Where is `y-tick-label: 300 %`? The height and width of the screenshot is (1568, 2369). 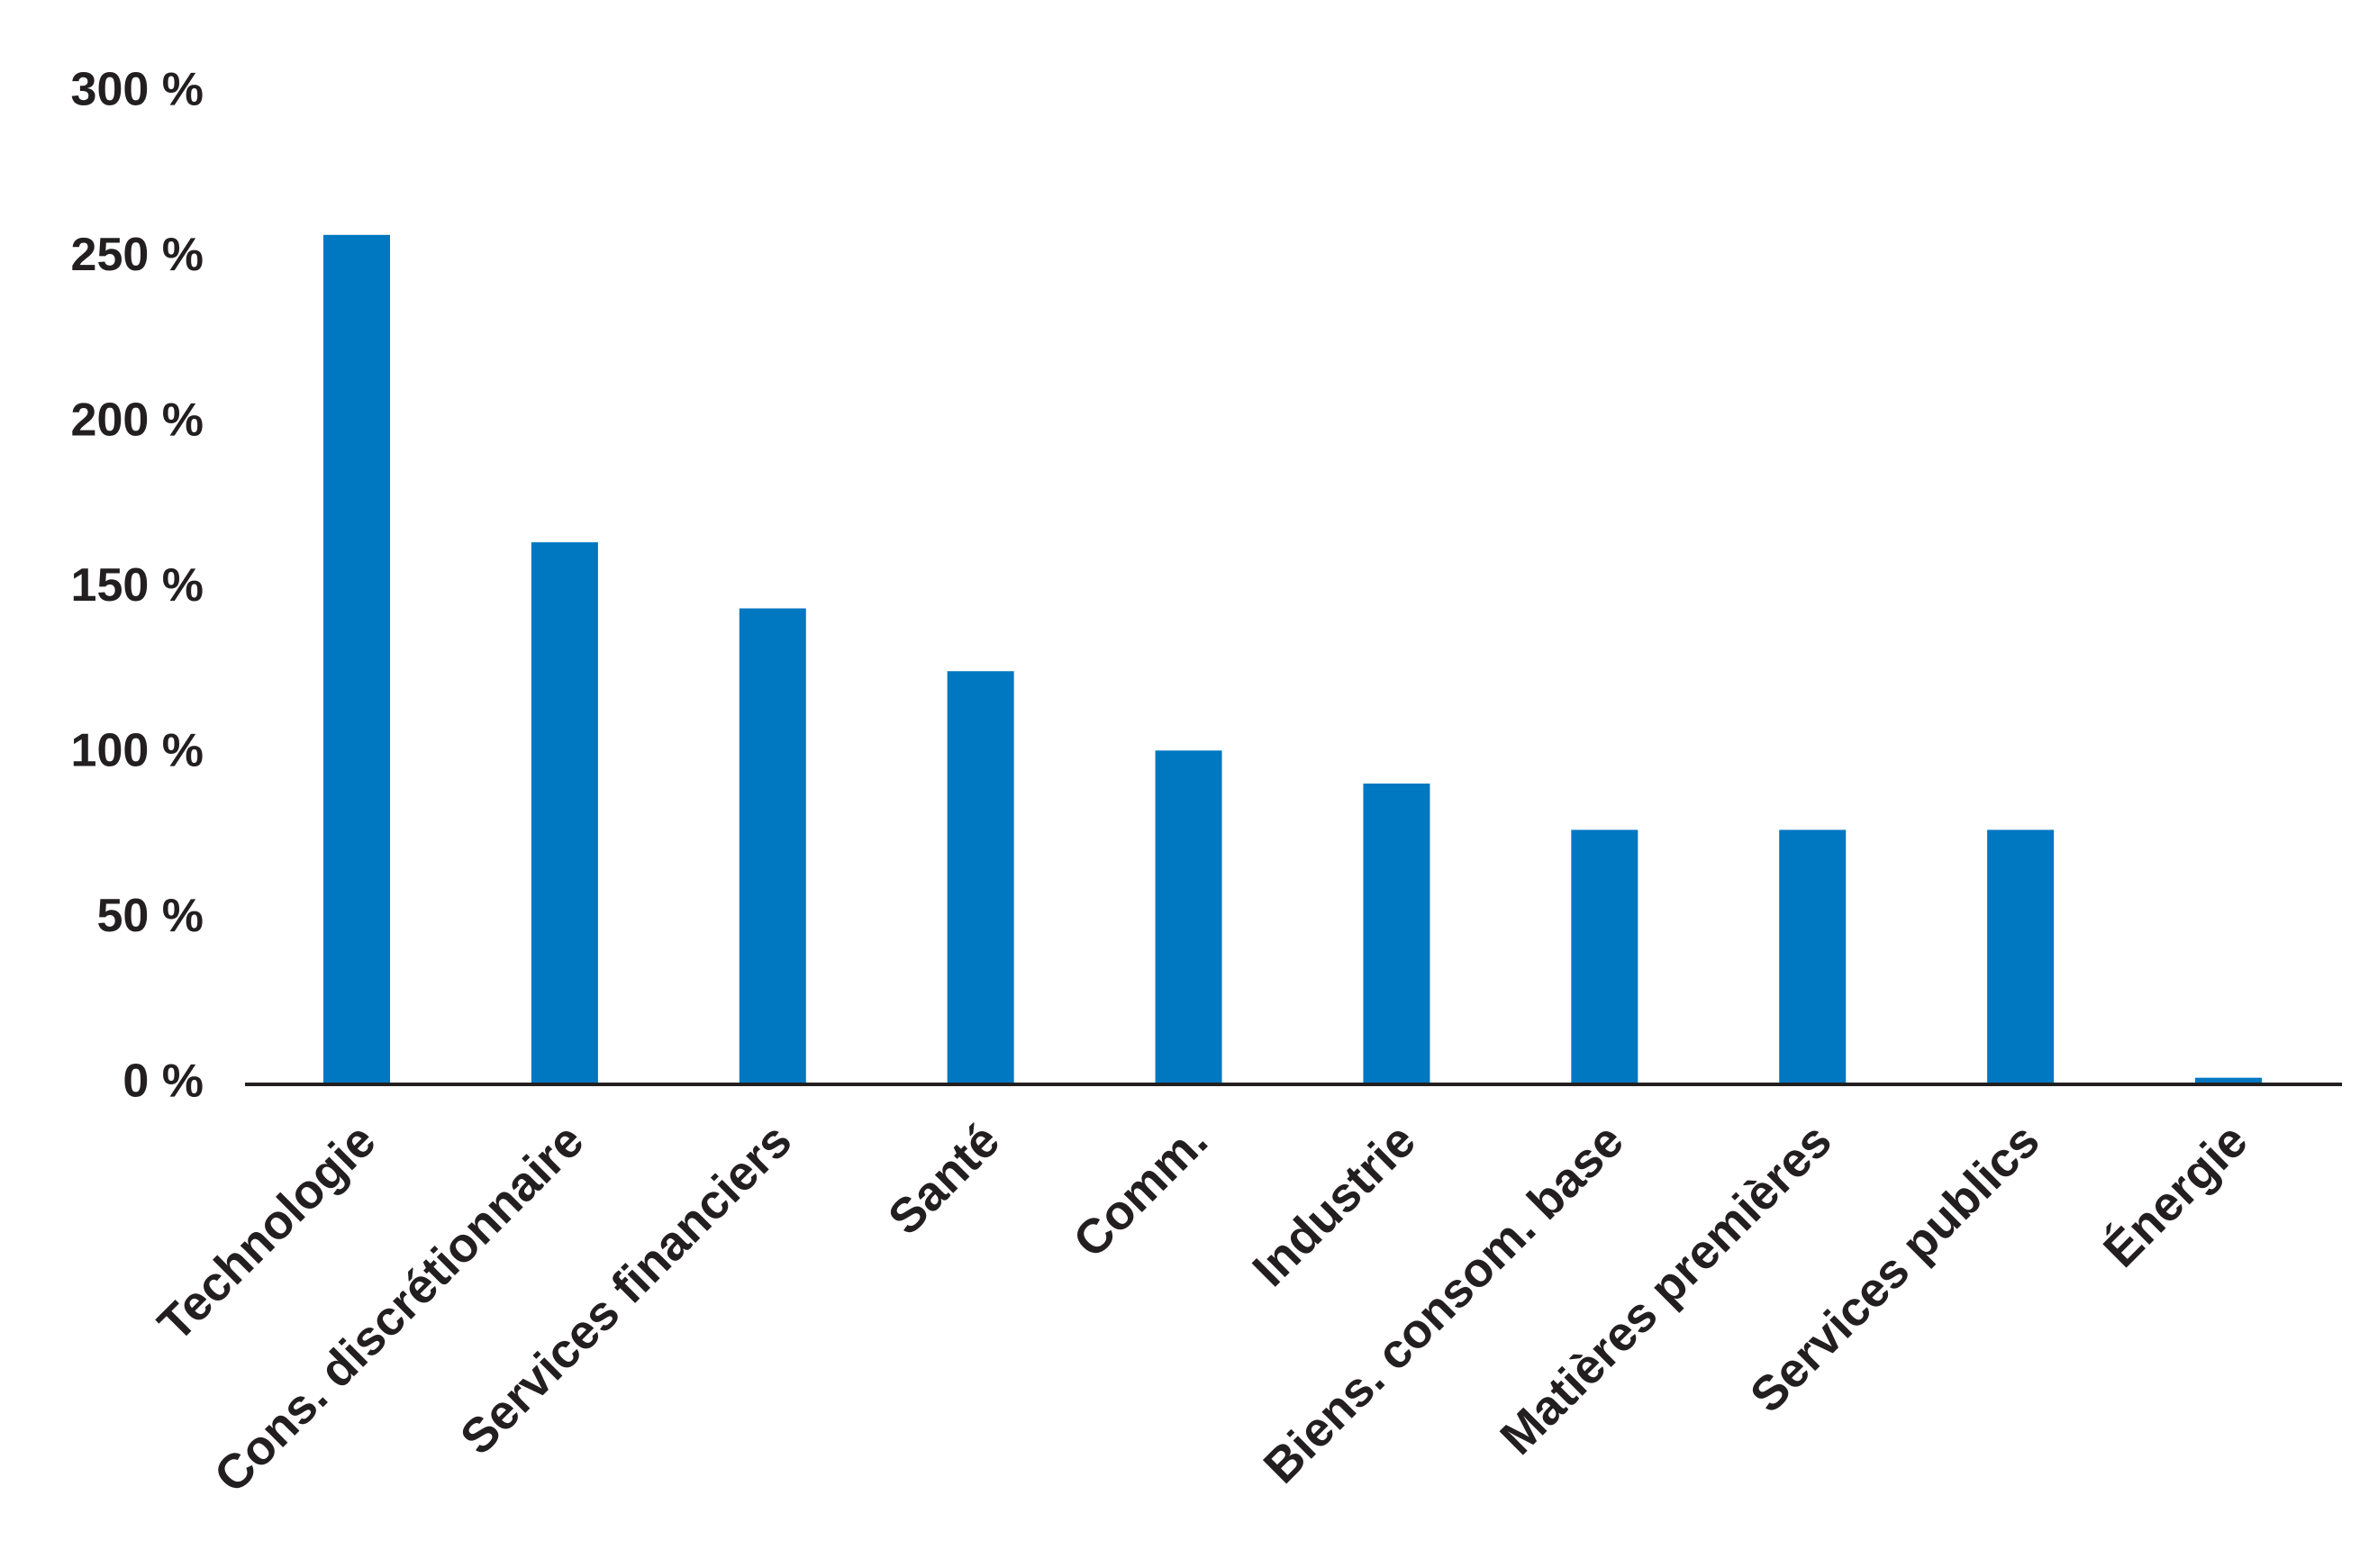 y-tick-label: 300 % is located at coordinates (137, 90).